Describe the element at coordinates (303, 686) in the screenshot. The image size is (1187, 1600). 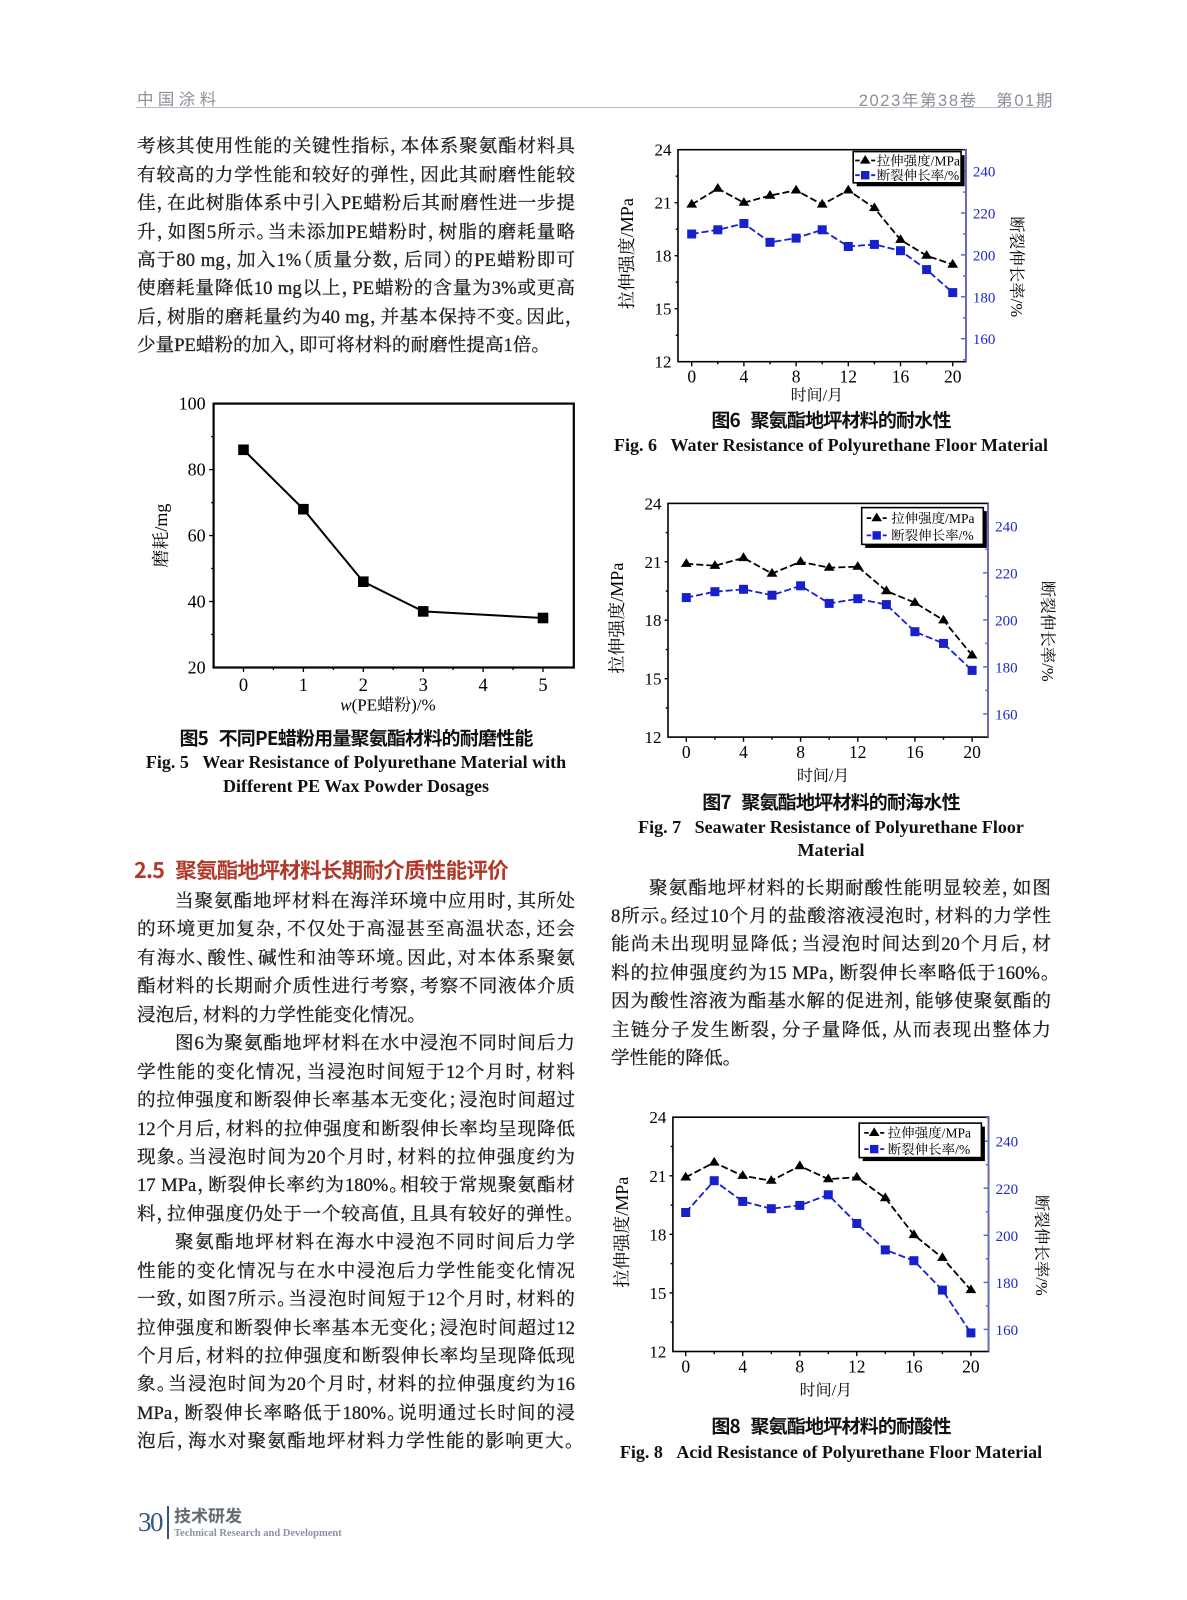
I see `svg-text: 1` at that location.